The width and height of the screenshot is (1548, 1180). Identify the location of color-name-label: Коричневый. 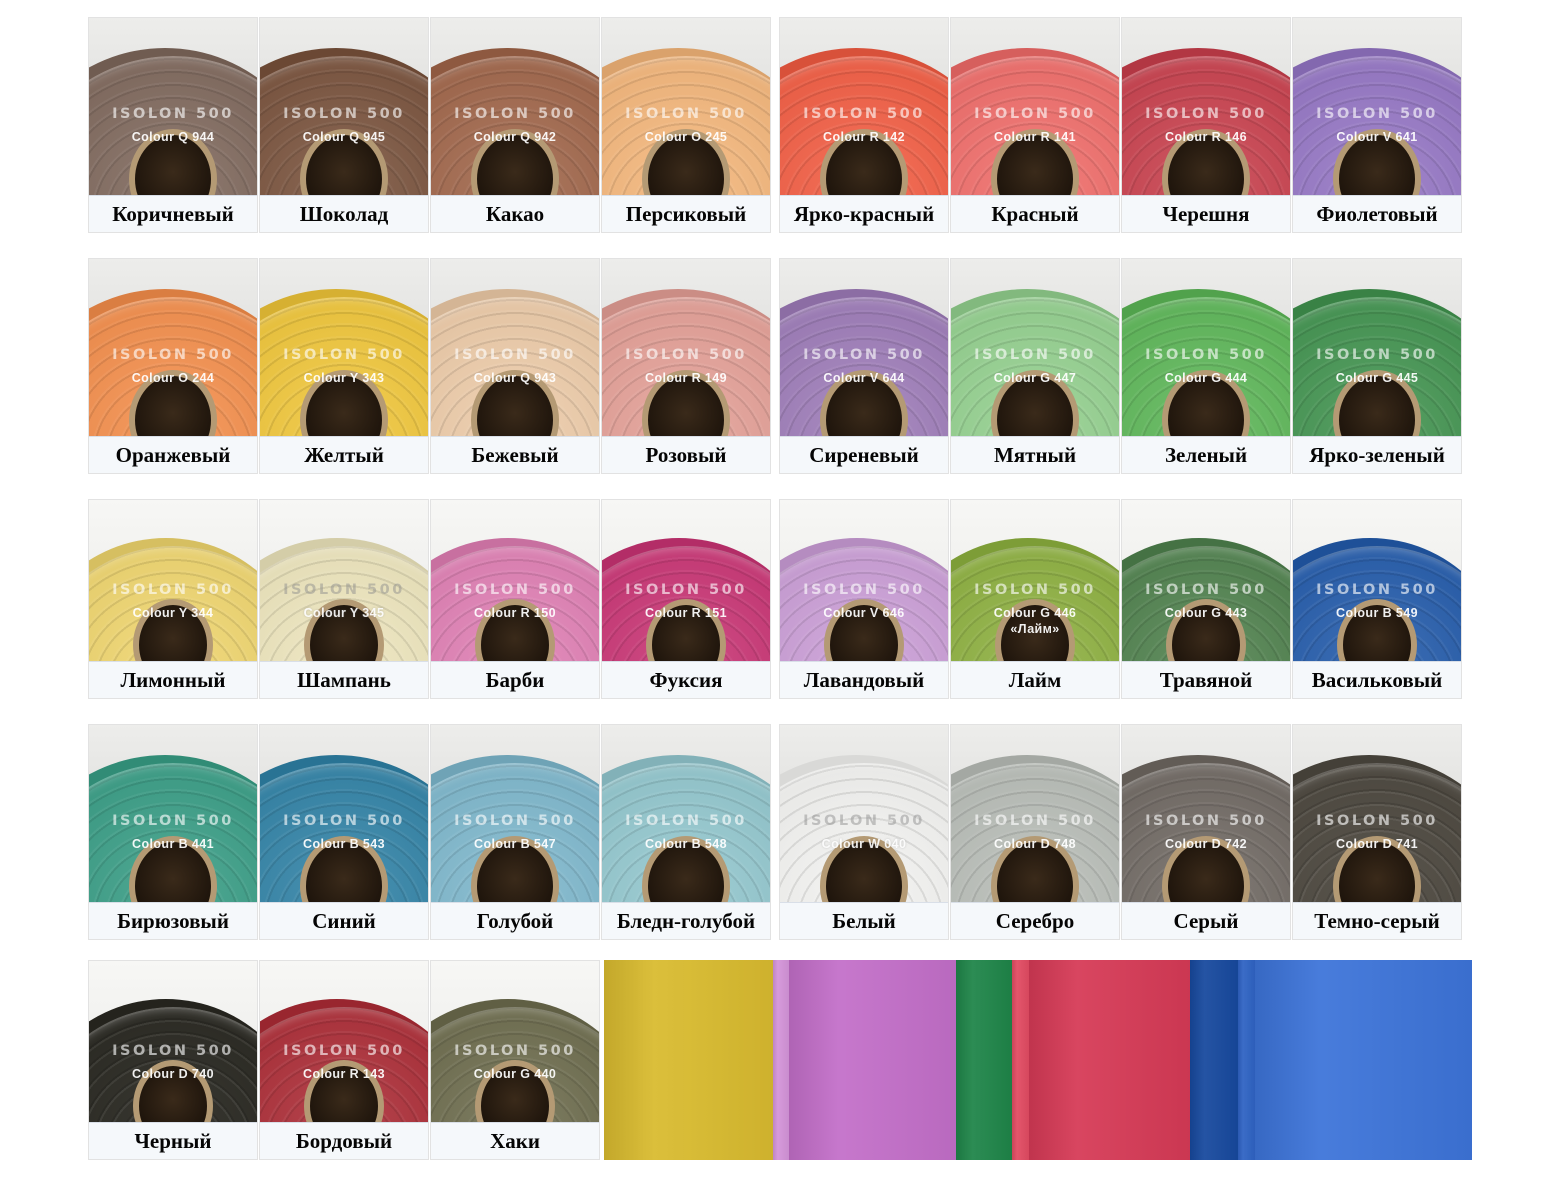
(173, 213).